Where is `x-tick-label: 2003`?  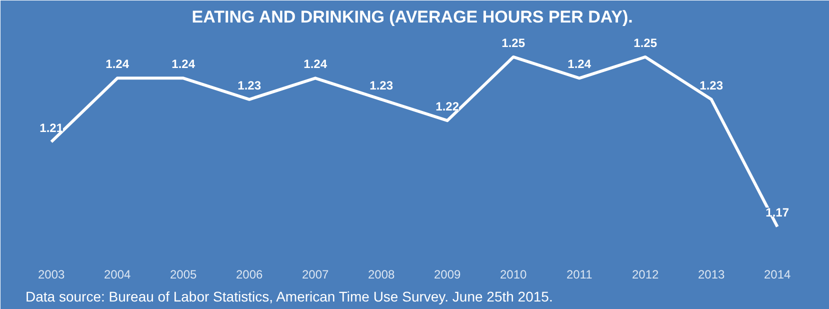 x-tick-label: 2003 is located at coordinates (51, 275).